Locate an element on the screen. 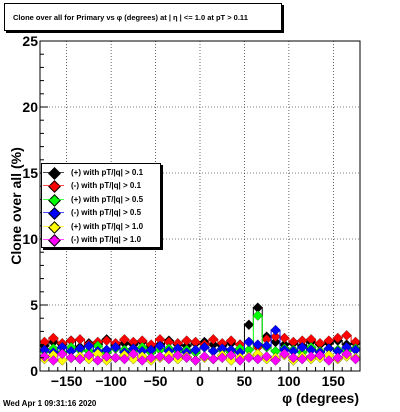 The width and height of the screenshot is (400, 412). y-tick-label: 5 is located at coordinates (34, 305).